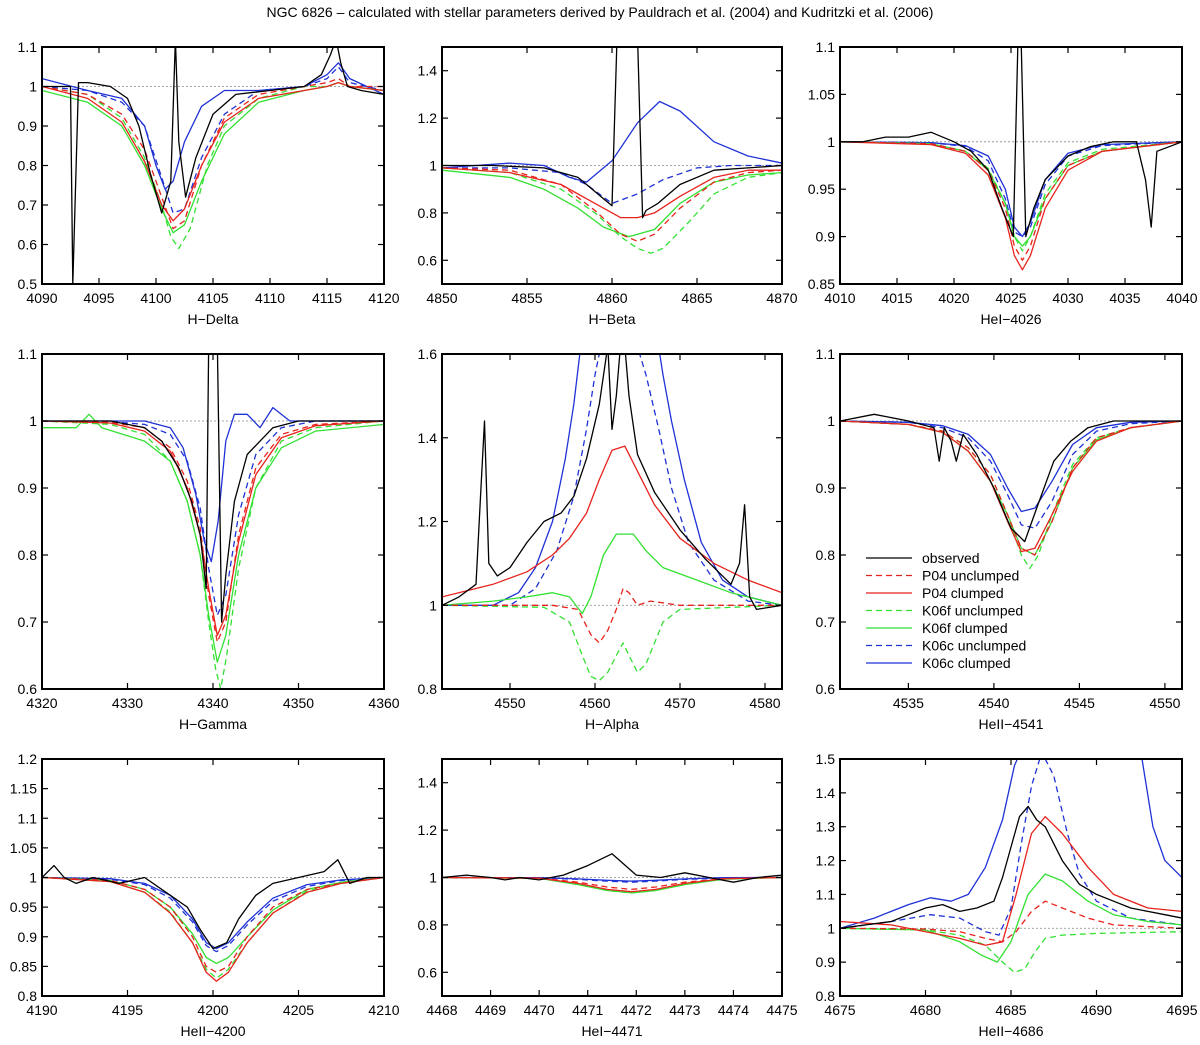 This screenshot has width=1200, height=1045. I want to click on x-tick-label: 4580, so click(764, 703).